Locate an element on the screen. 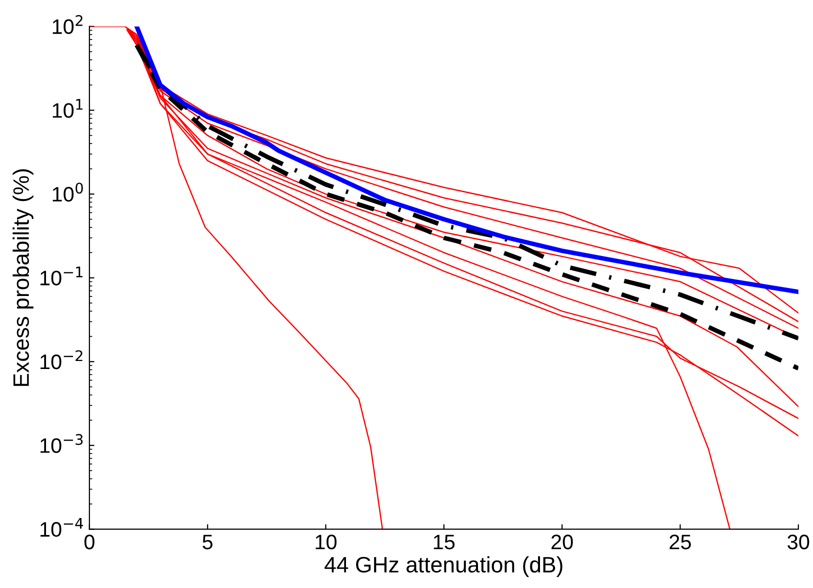 This screenshot has width=813, height=588. x-tick-label: 10 is located at coordinates (326, 542).